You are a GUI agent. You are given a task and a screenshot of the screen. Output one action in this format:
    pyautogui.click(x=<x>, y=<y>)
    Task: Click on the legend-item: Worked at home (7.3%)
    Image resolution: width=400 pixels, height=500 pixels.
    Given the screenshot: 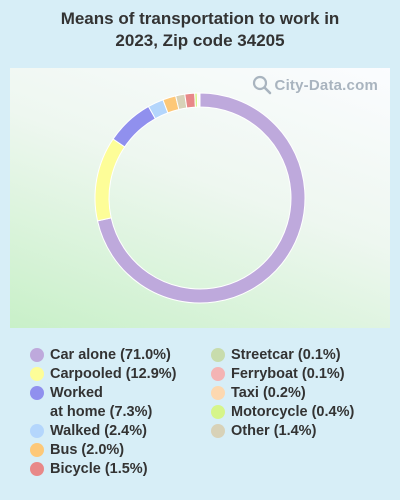 What is the action you would take?
    pyautogui.click(x=103, y=403)
    